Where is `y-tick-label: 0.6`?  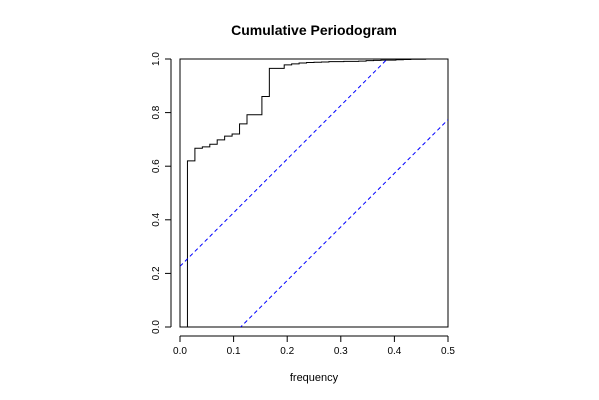
y-tick-label: 0.6 is located at coordinates (156, 166).